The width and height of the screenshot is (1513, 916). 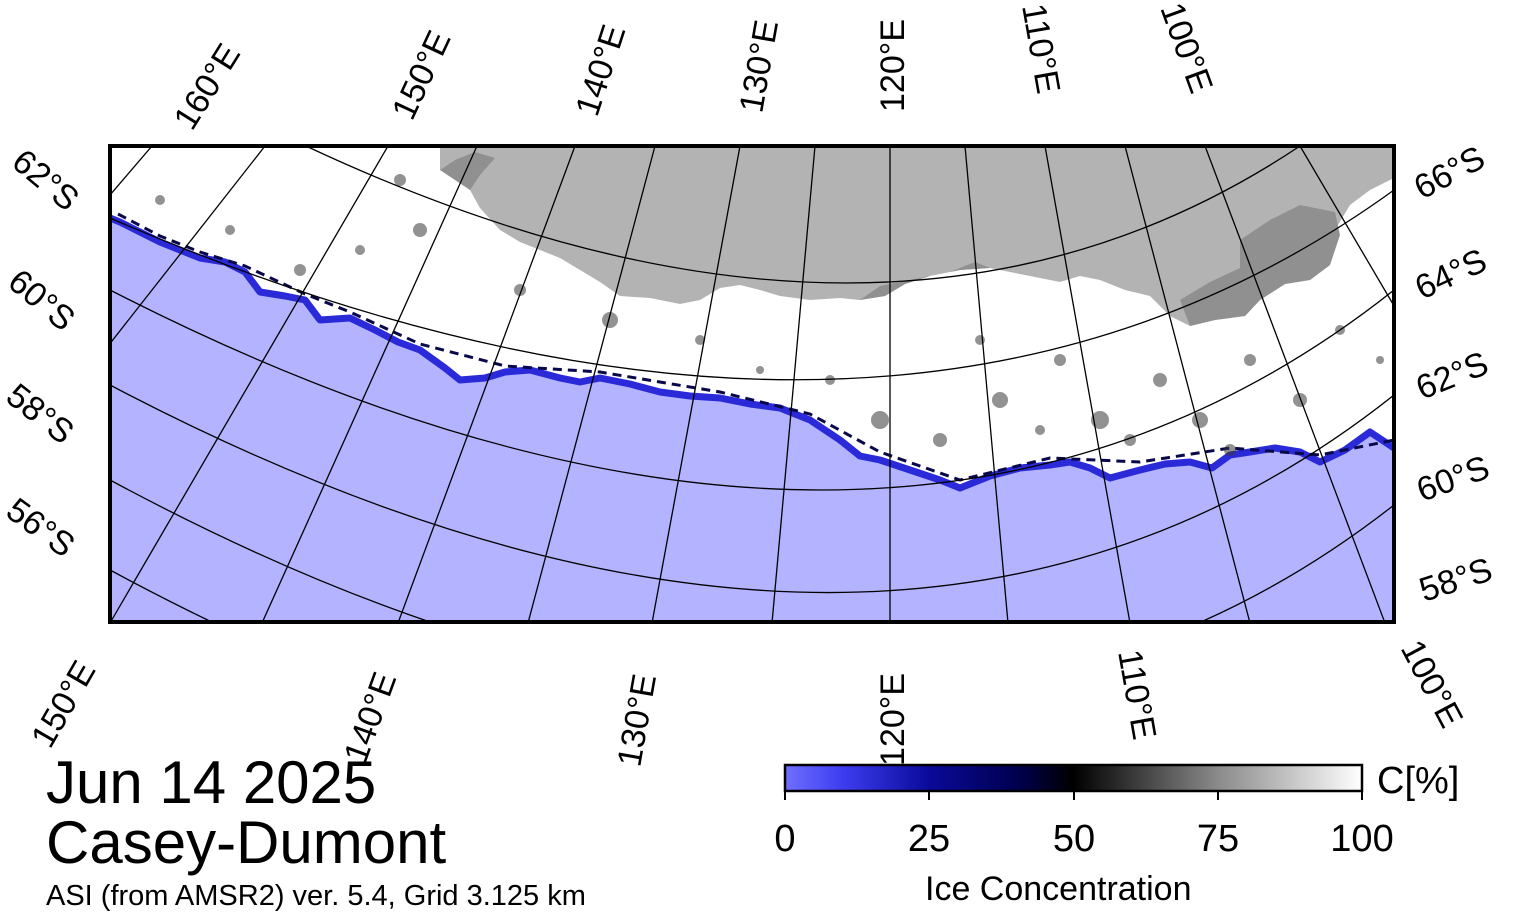 What do you see at coordinates (41, 300) in the screenshot?
I see `left-lat-label: 60°S` at bounding box center [41, 300].